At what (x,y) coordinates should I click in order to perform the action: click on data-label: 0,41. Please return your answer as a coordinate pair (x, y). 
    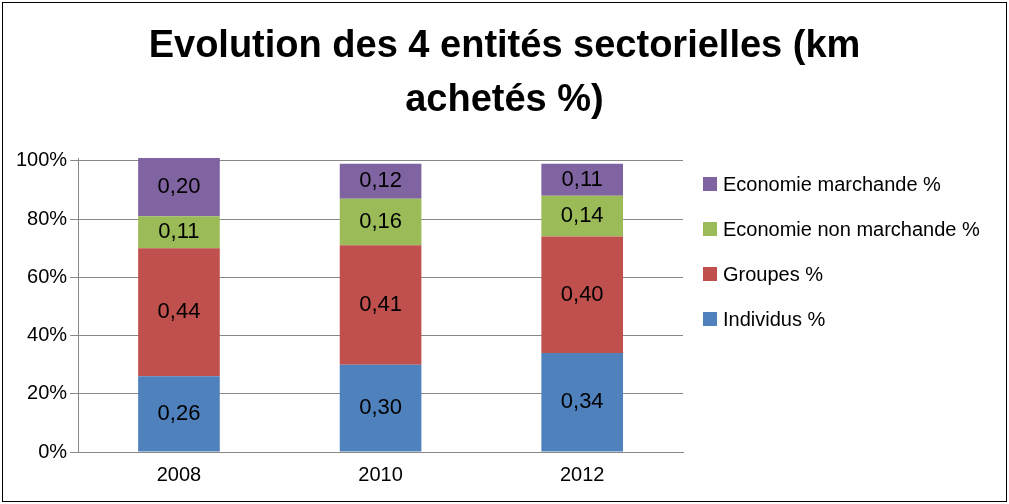
    Looking at the image, I should click on (380, 304).